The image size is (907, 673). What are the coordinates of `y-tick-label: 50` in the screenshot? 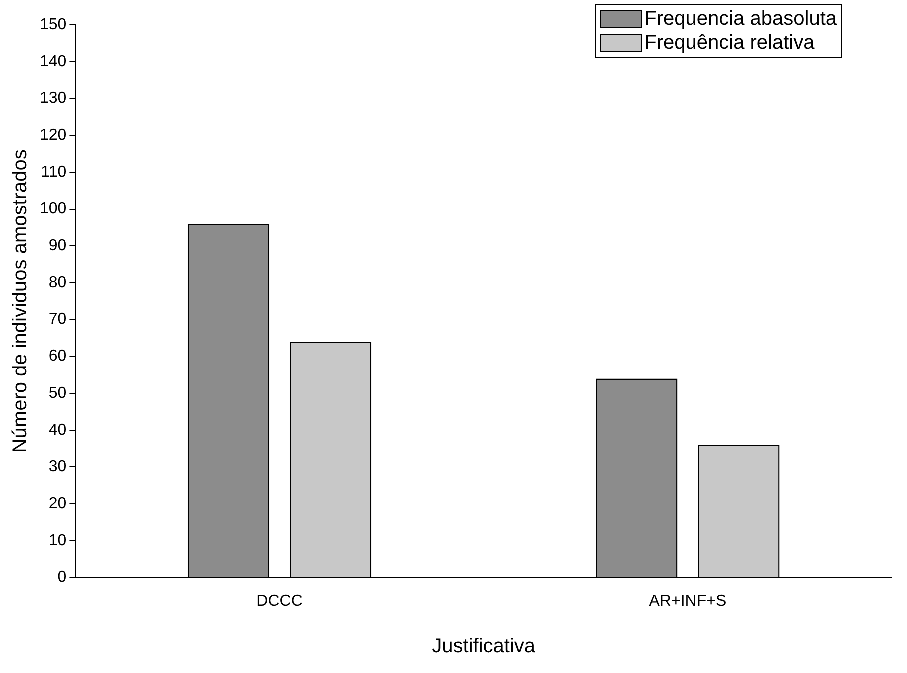 It's located at (57, 393).